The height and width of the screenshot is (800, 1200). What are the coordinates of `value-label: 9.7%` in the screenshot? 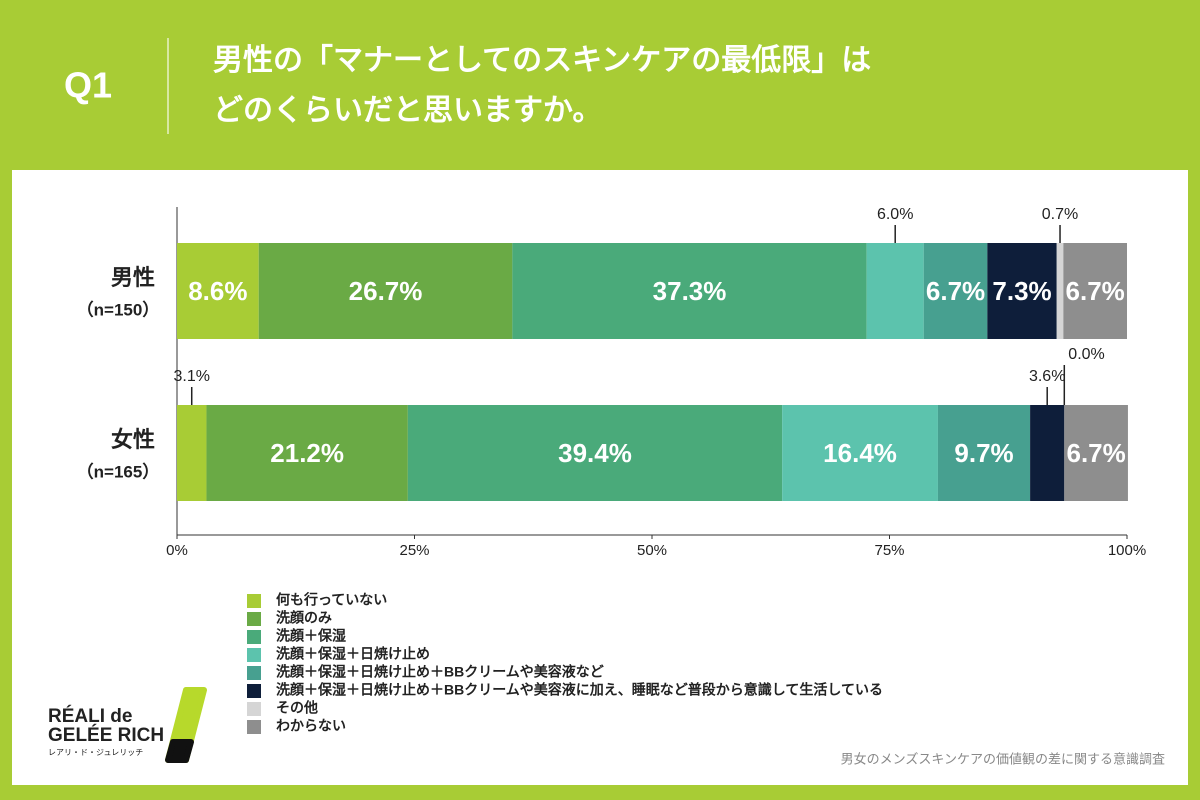 It's located at (983, 453).